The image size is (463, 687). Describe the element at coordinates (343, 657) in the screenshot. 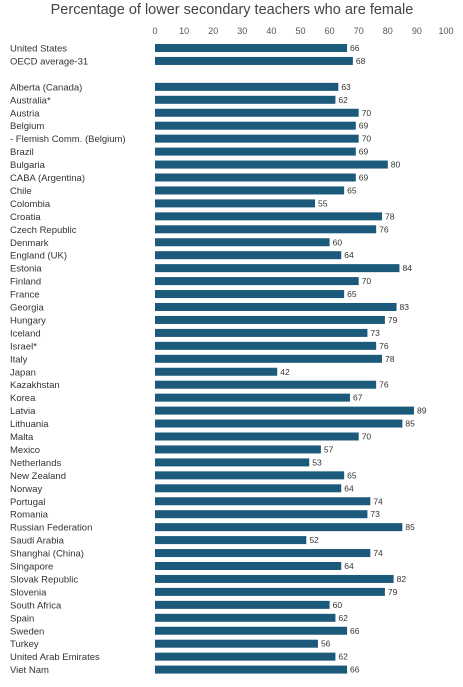

I see `value-label: 62` at that location.